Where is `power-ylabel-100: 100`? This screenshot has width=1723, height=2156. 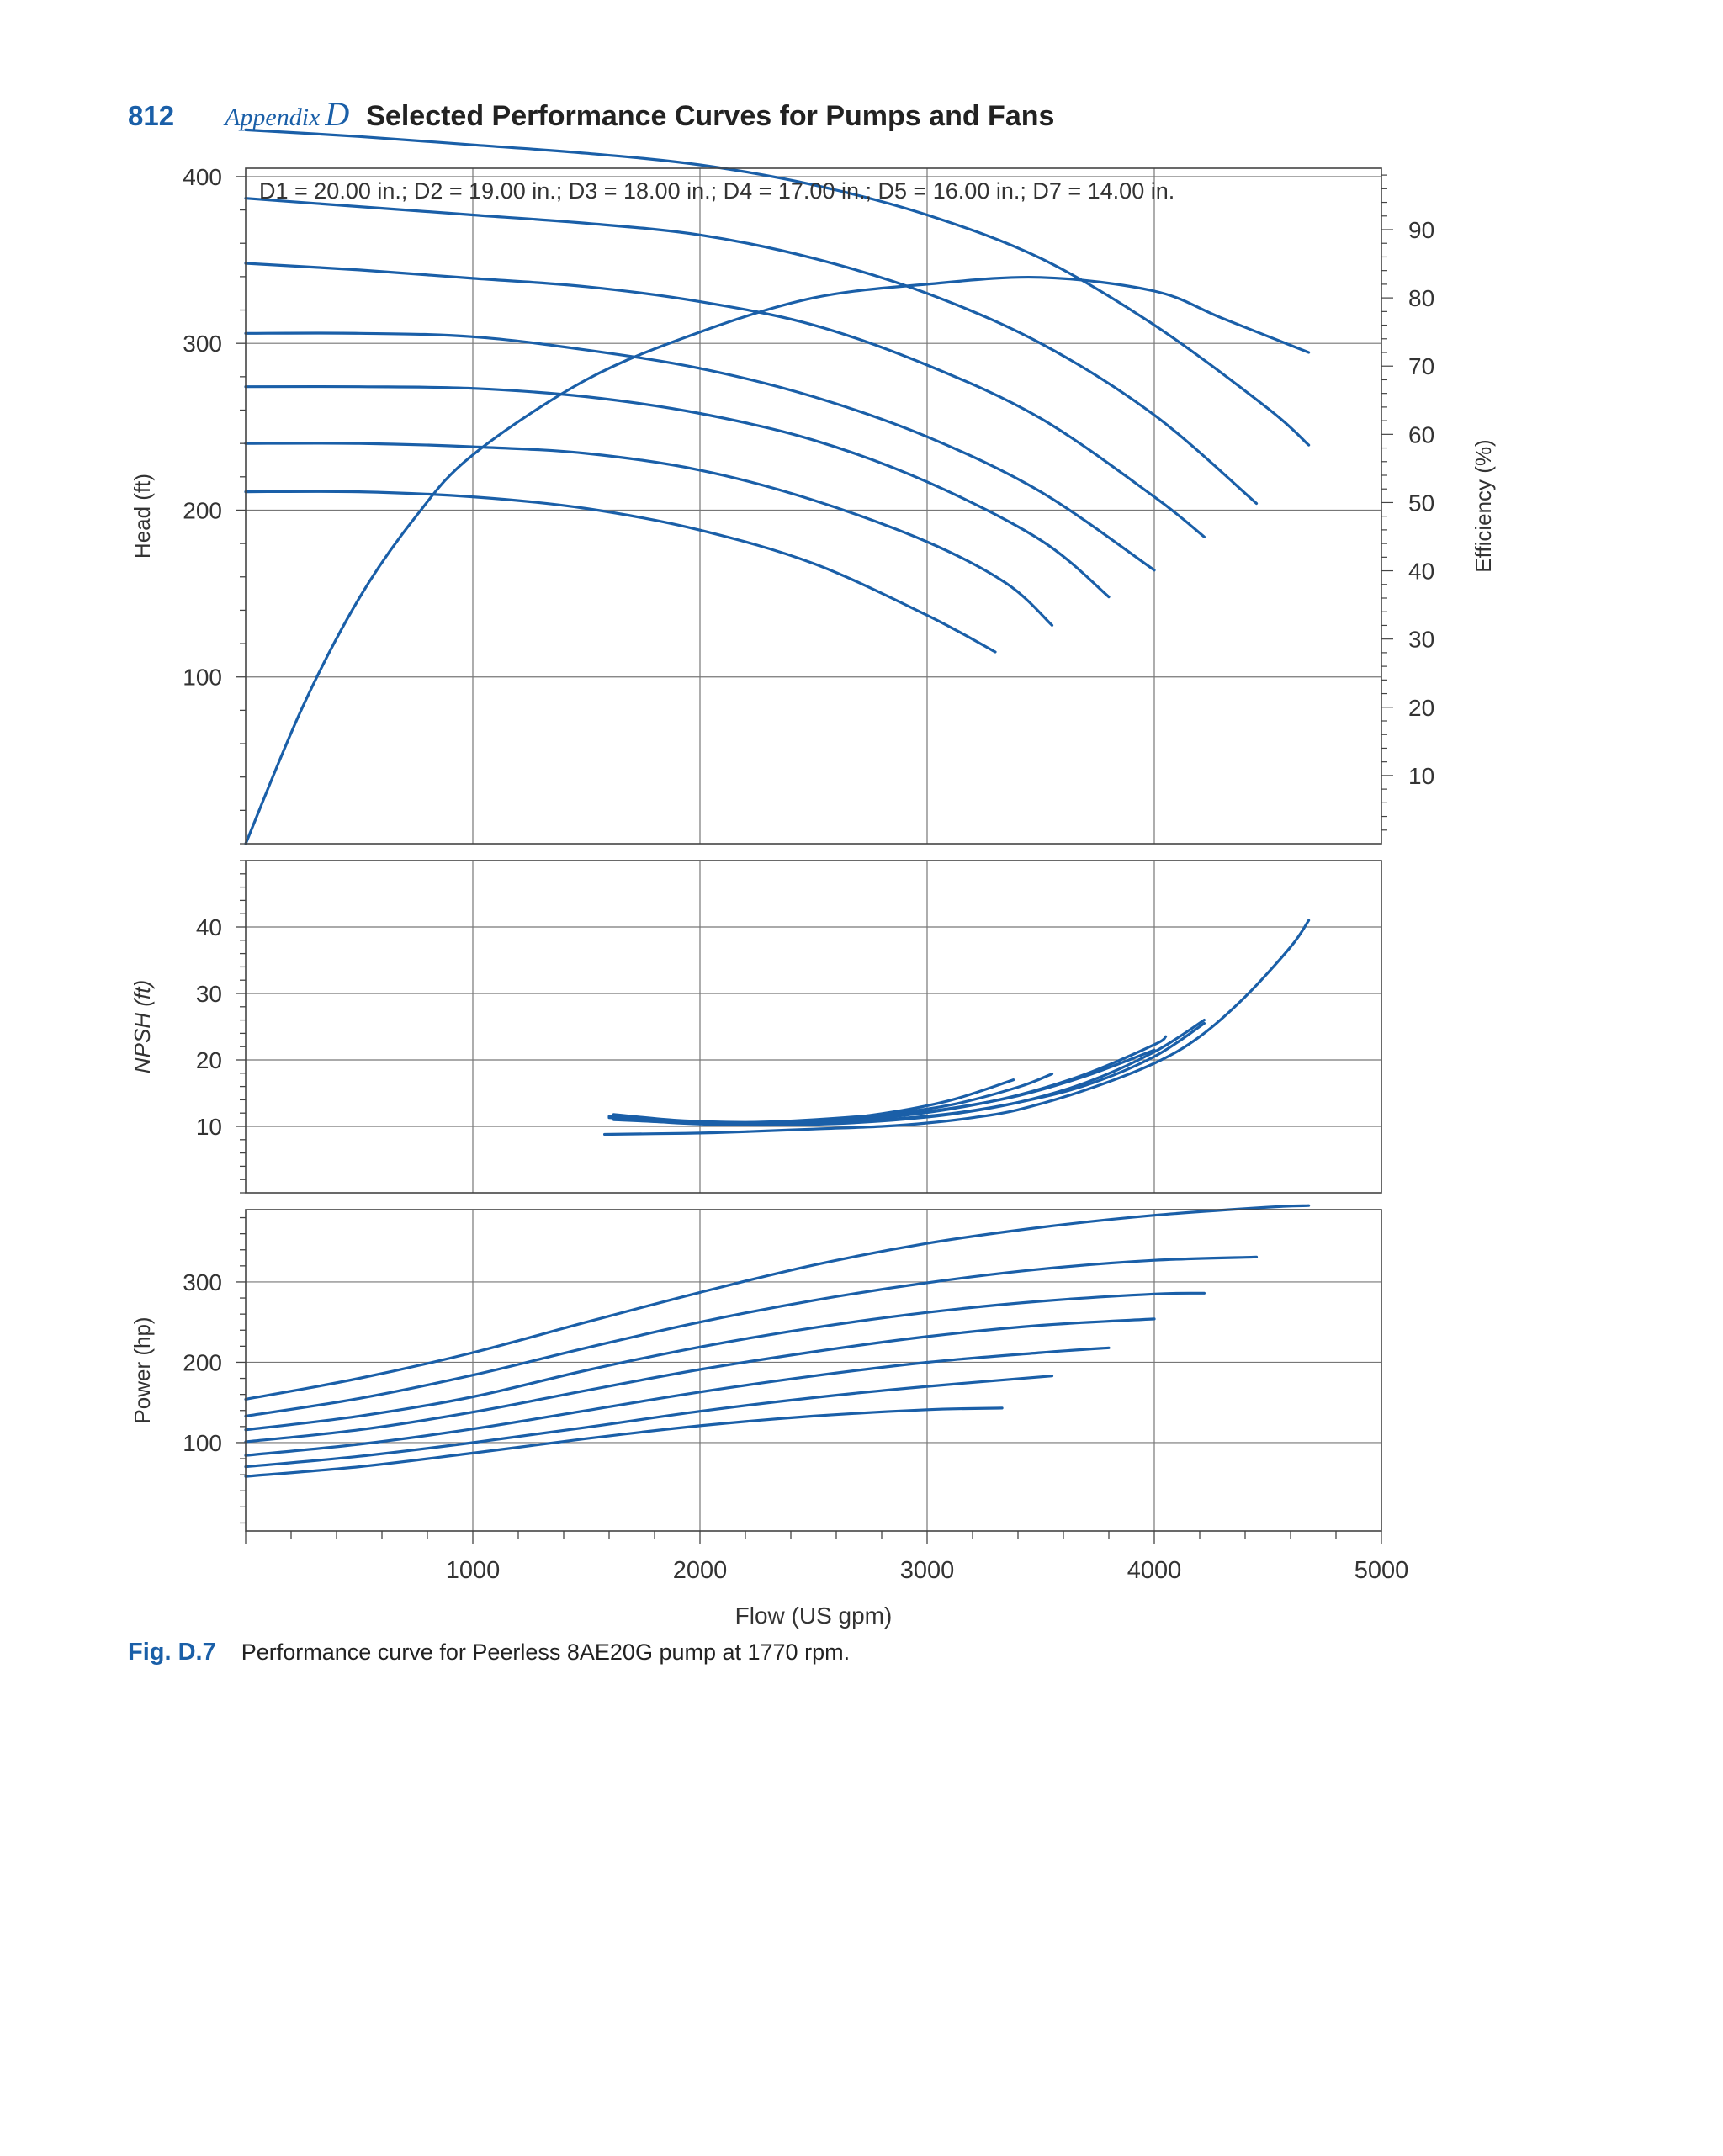
power-ylabel-100: 100 is located at coordinates (202, 1443).